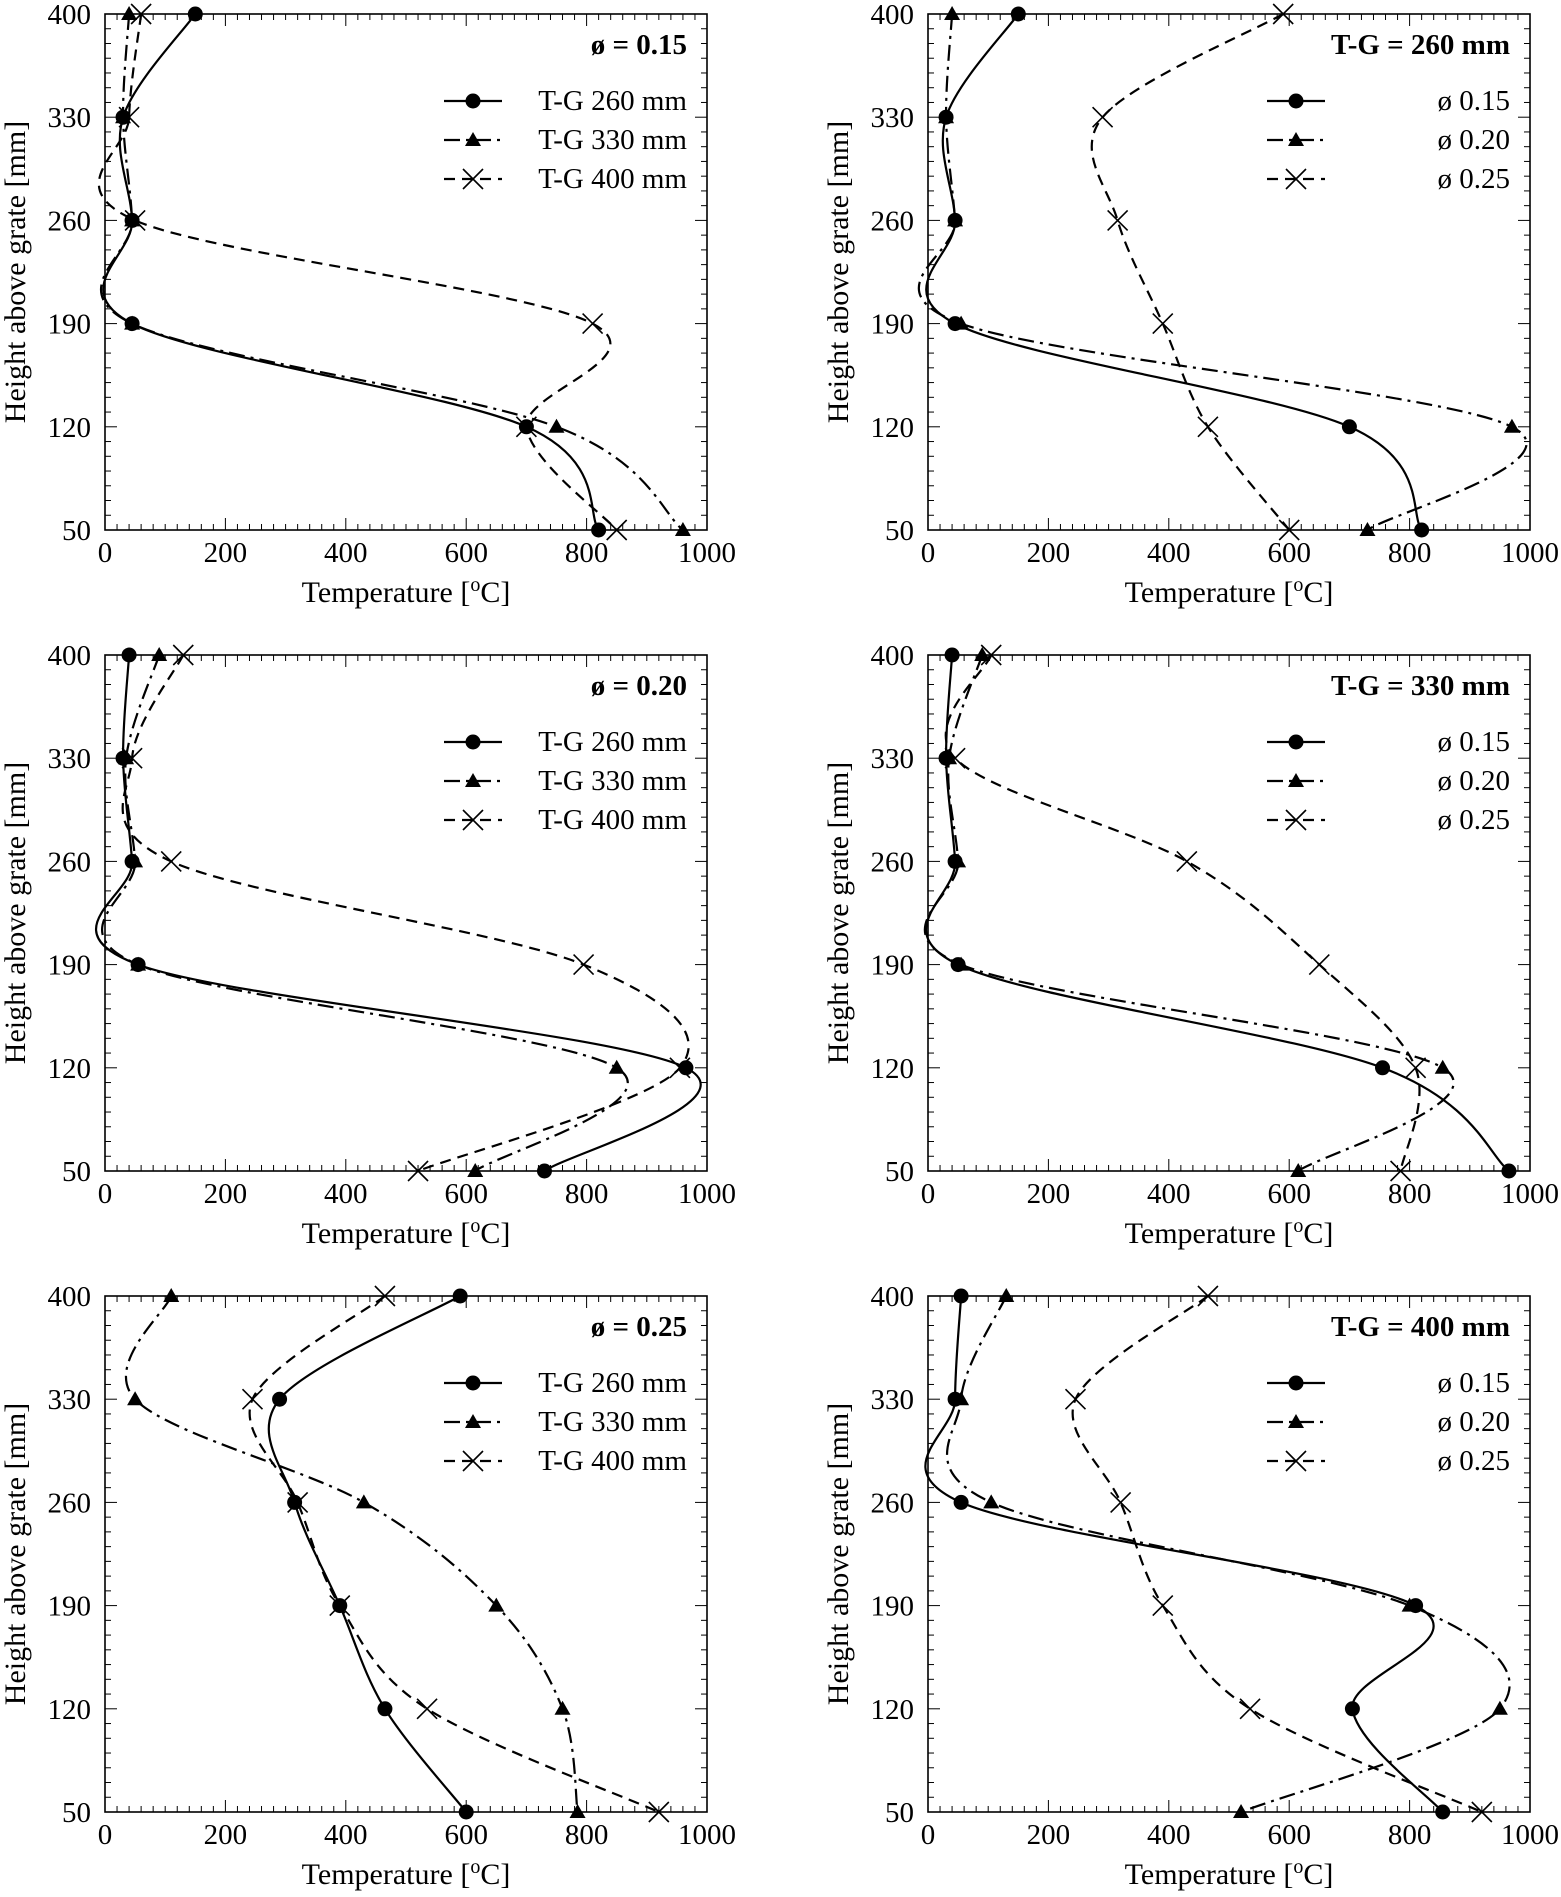 The width and height of the screenshot is (1561, 1897). What do you see at coordinates (1388, 781) in the screenshot?
I see `legend-entry: ø 0.20` at bounding box center [1388, 781].